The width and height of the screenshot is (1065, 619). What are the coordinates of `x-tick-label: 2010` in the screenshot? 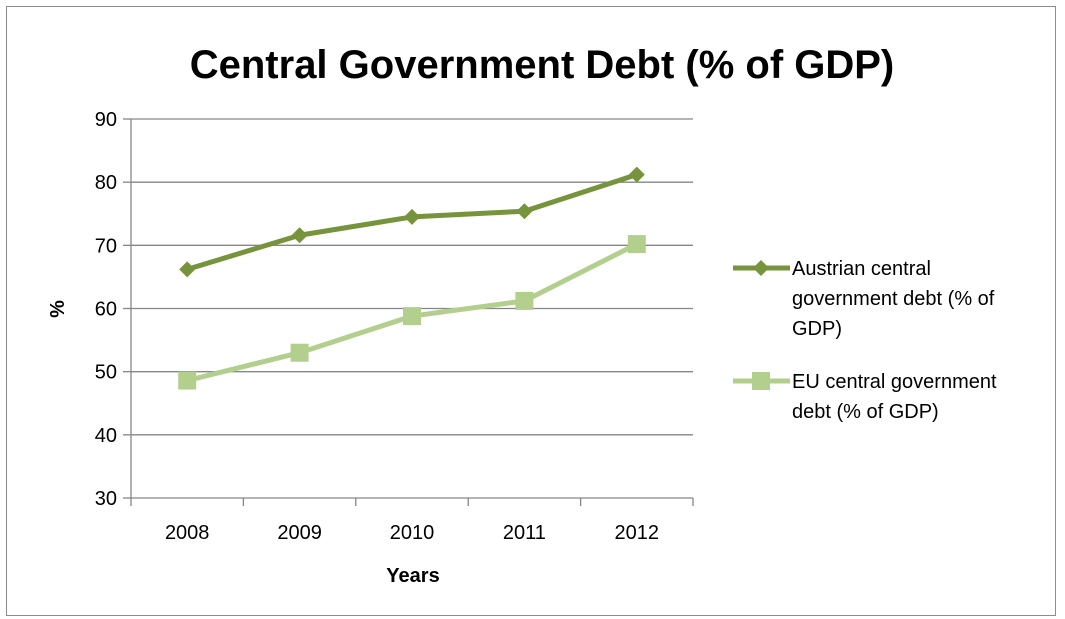 It's located at (412, 533).